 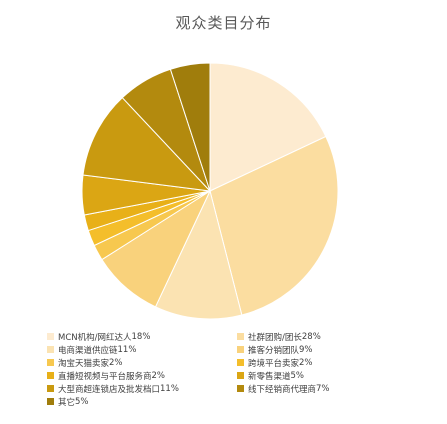 I want to click on legend-label: 跨境平台卖家, so click(x=274, y=363).